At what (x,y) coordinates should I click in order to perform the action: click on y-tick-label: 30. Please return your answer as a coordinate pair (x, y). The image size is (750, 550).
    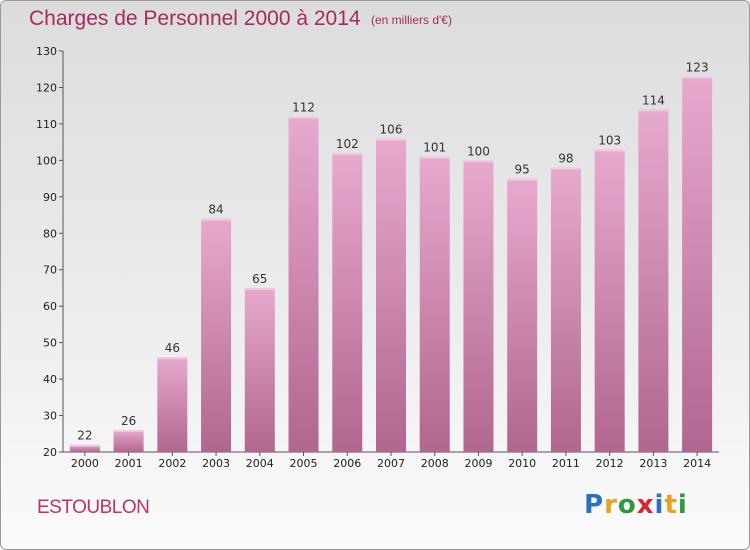
    Looking at the image, I should click on (50, 416).